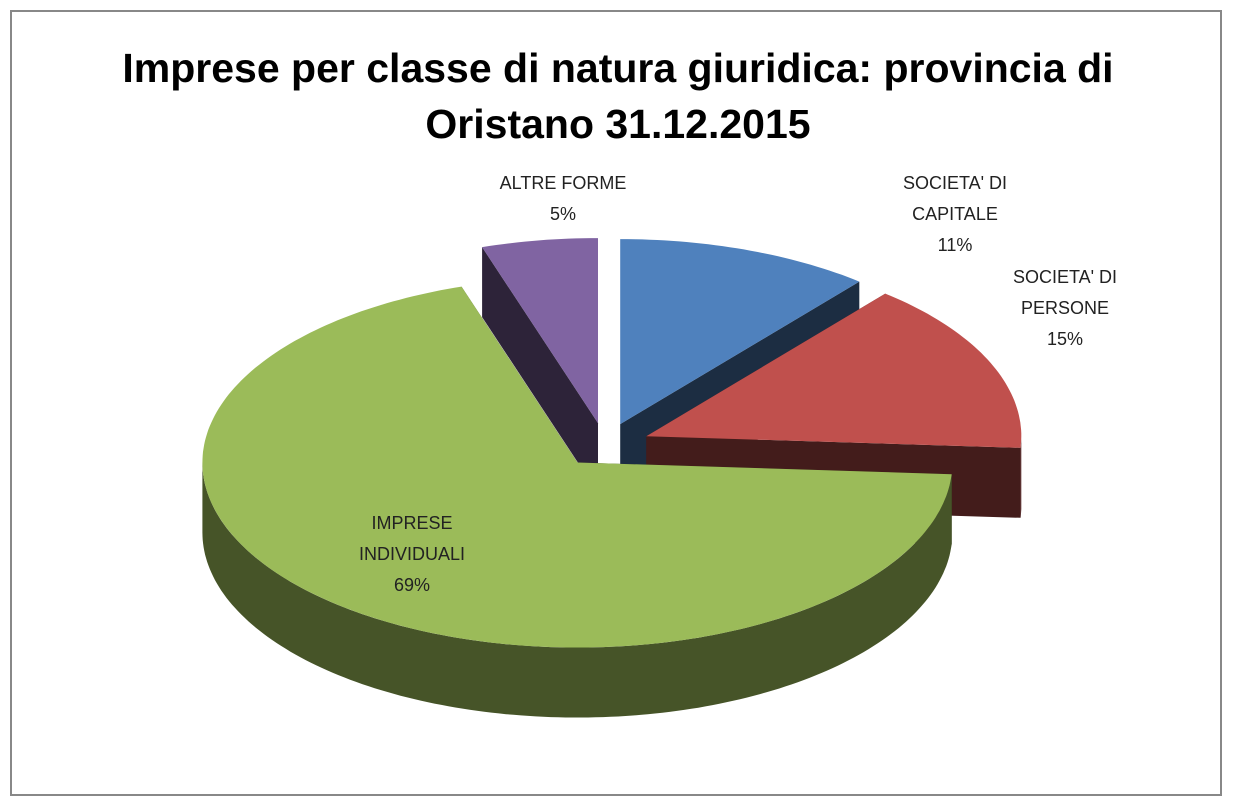 The image size is (1236, 812). I want to click on data-label: SOCIETA' DI CAPITALE 11%, so click(955, 214).